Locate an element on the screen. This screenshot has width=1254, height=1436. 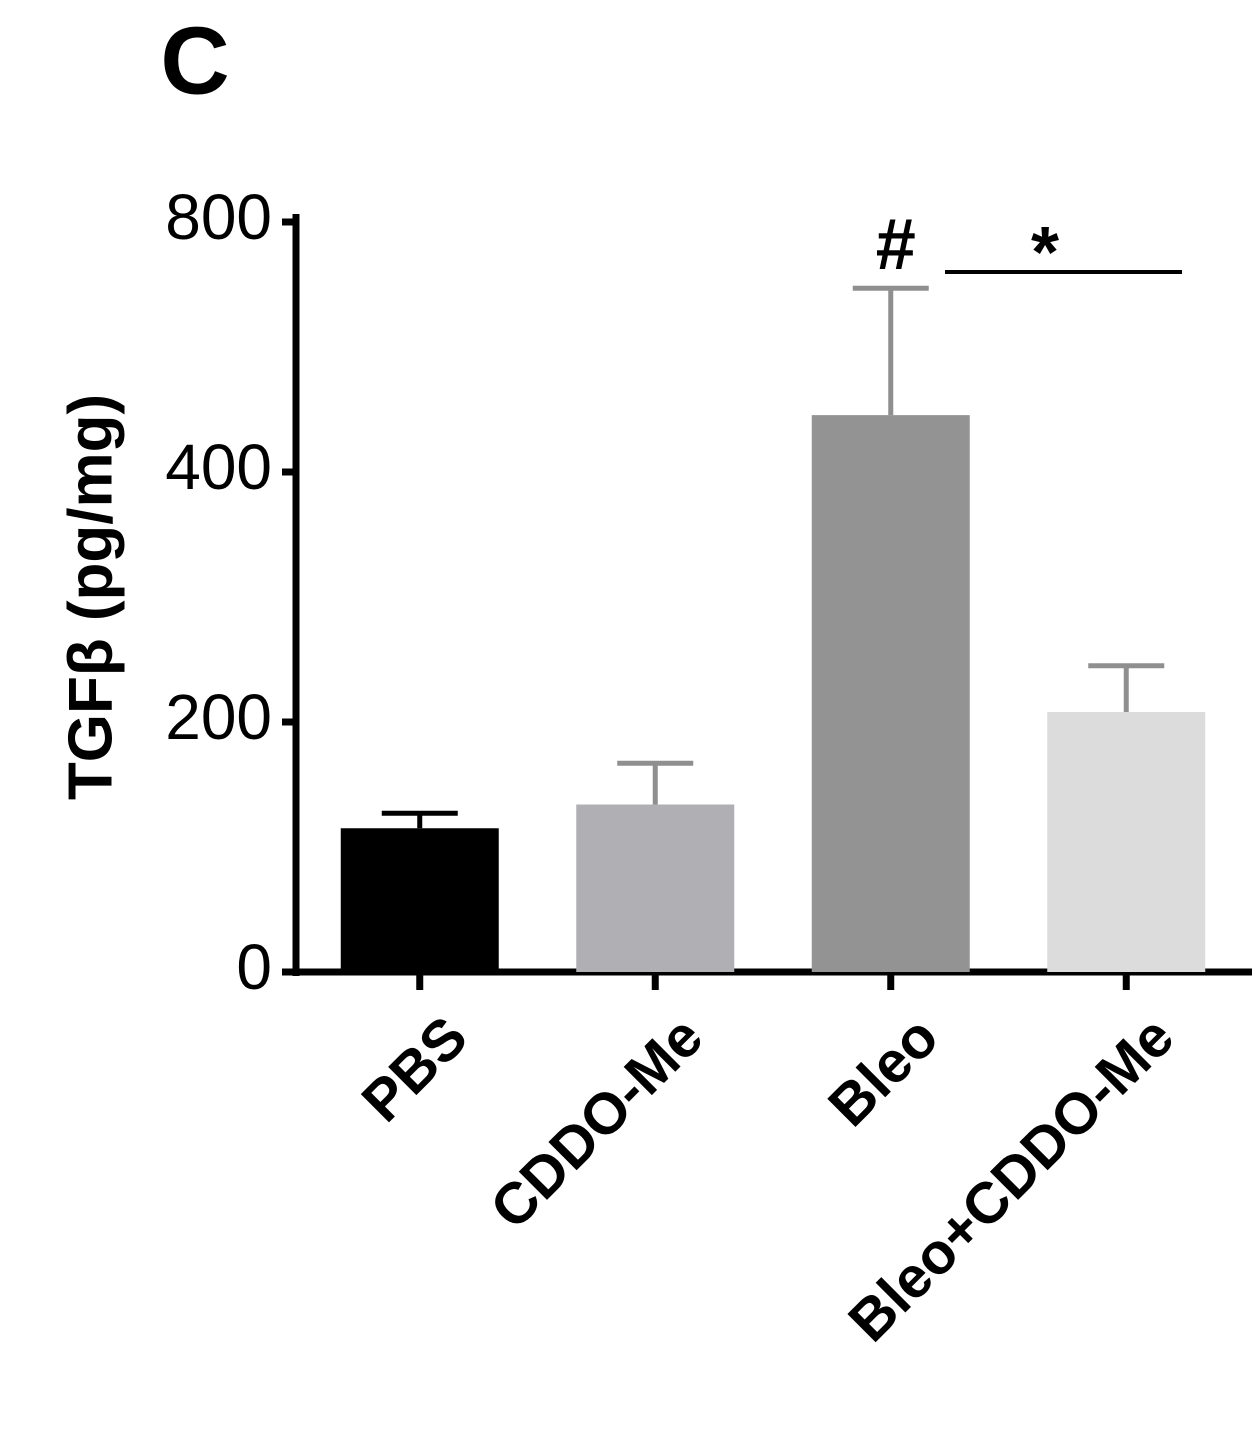
y-tick-label: 400 is located at coordinates (218, 467).